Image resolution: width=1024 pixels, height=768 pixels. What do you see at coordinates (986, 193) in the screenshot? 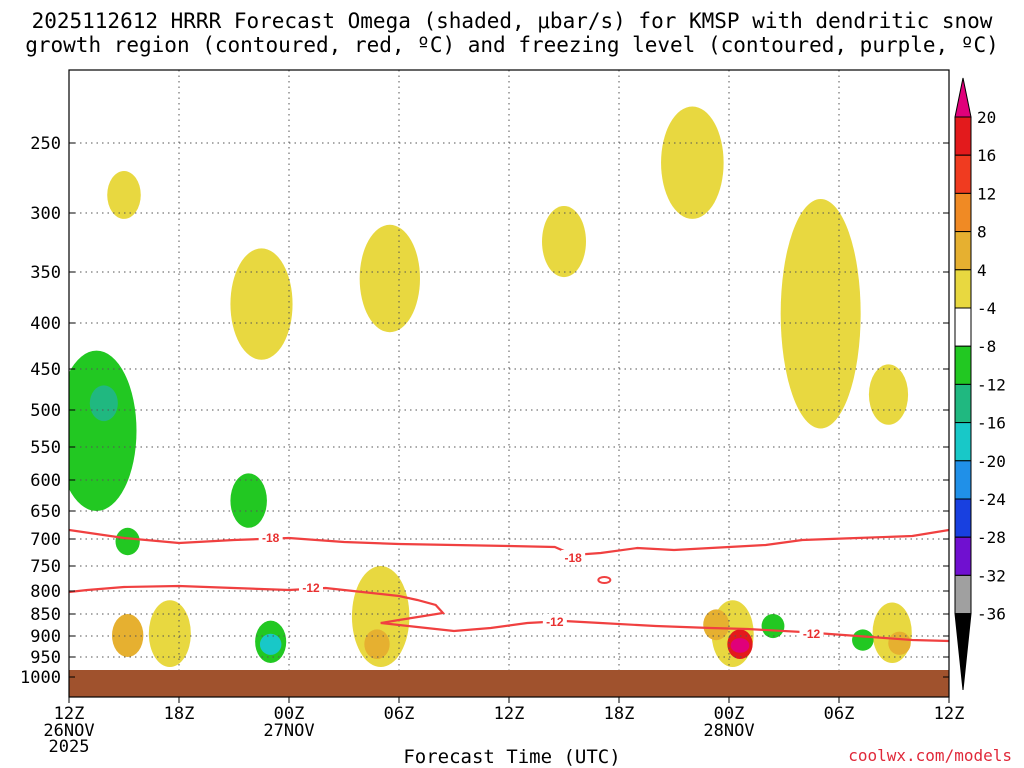
I see `colorbar-label: 12` at bounding box center [986, 193].